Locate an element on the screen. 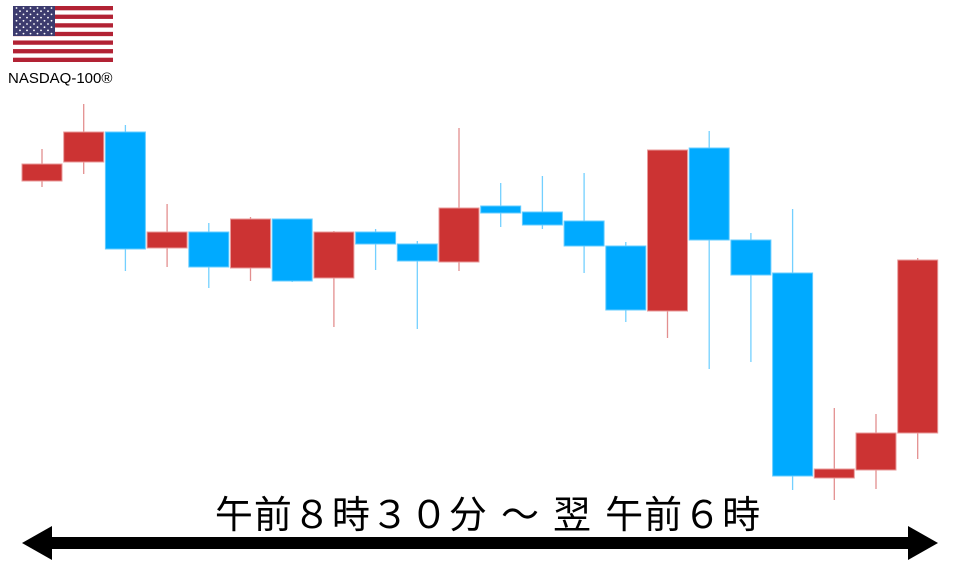 The height and width of the screenshot is (567, 960). double-arrow is located at coordinates (480, 543).